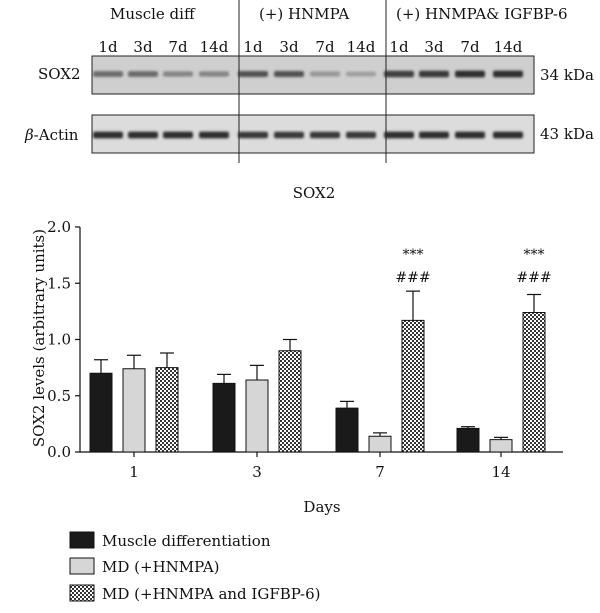  Describe the element at coordinates (59, 283) in the screenshot. I see `y-tick-label: 1.5` at that location.